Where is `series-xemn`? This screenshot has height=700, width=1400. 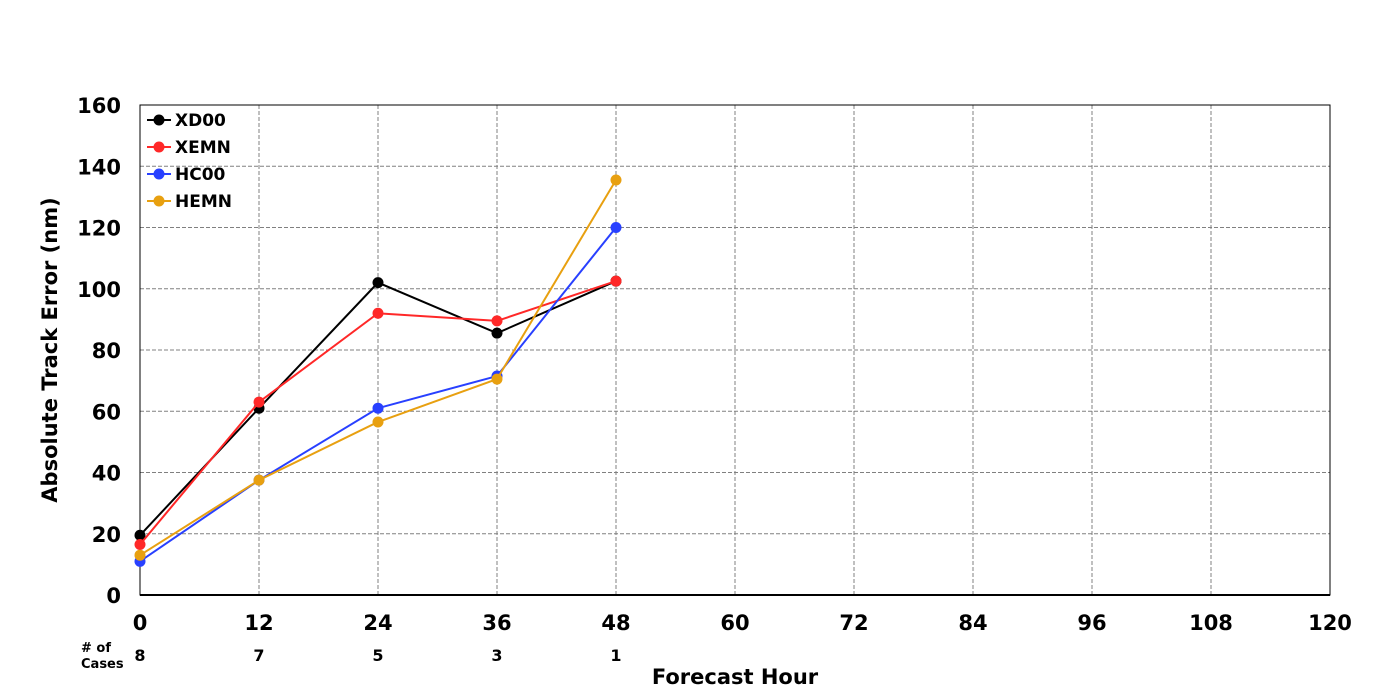 series-xemn is located at coordinates (378, 412).